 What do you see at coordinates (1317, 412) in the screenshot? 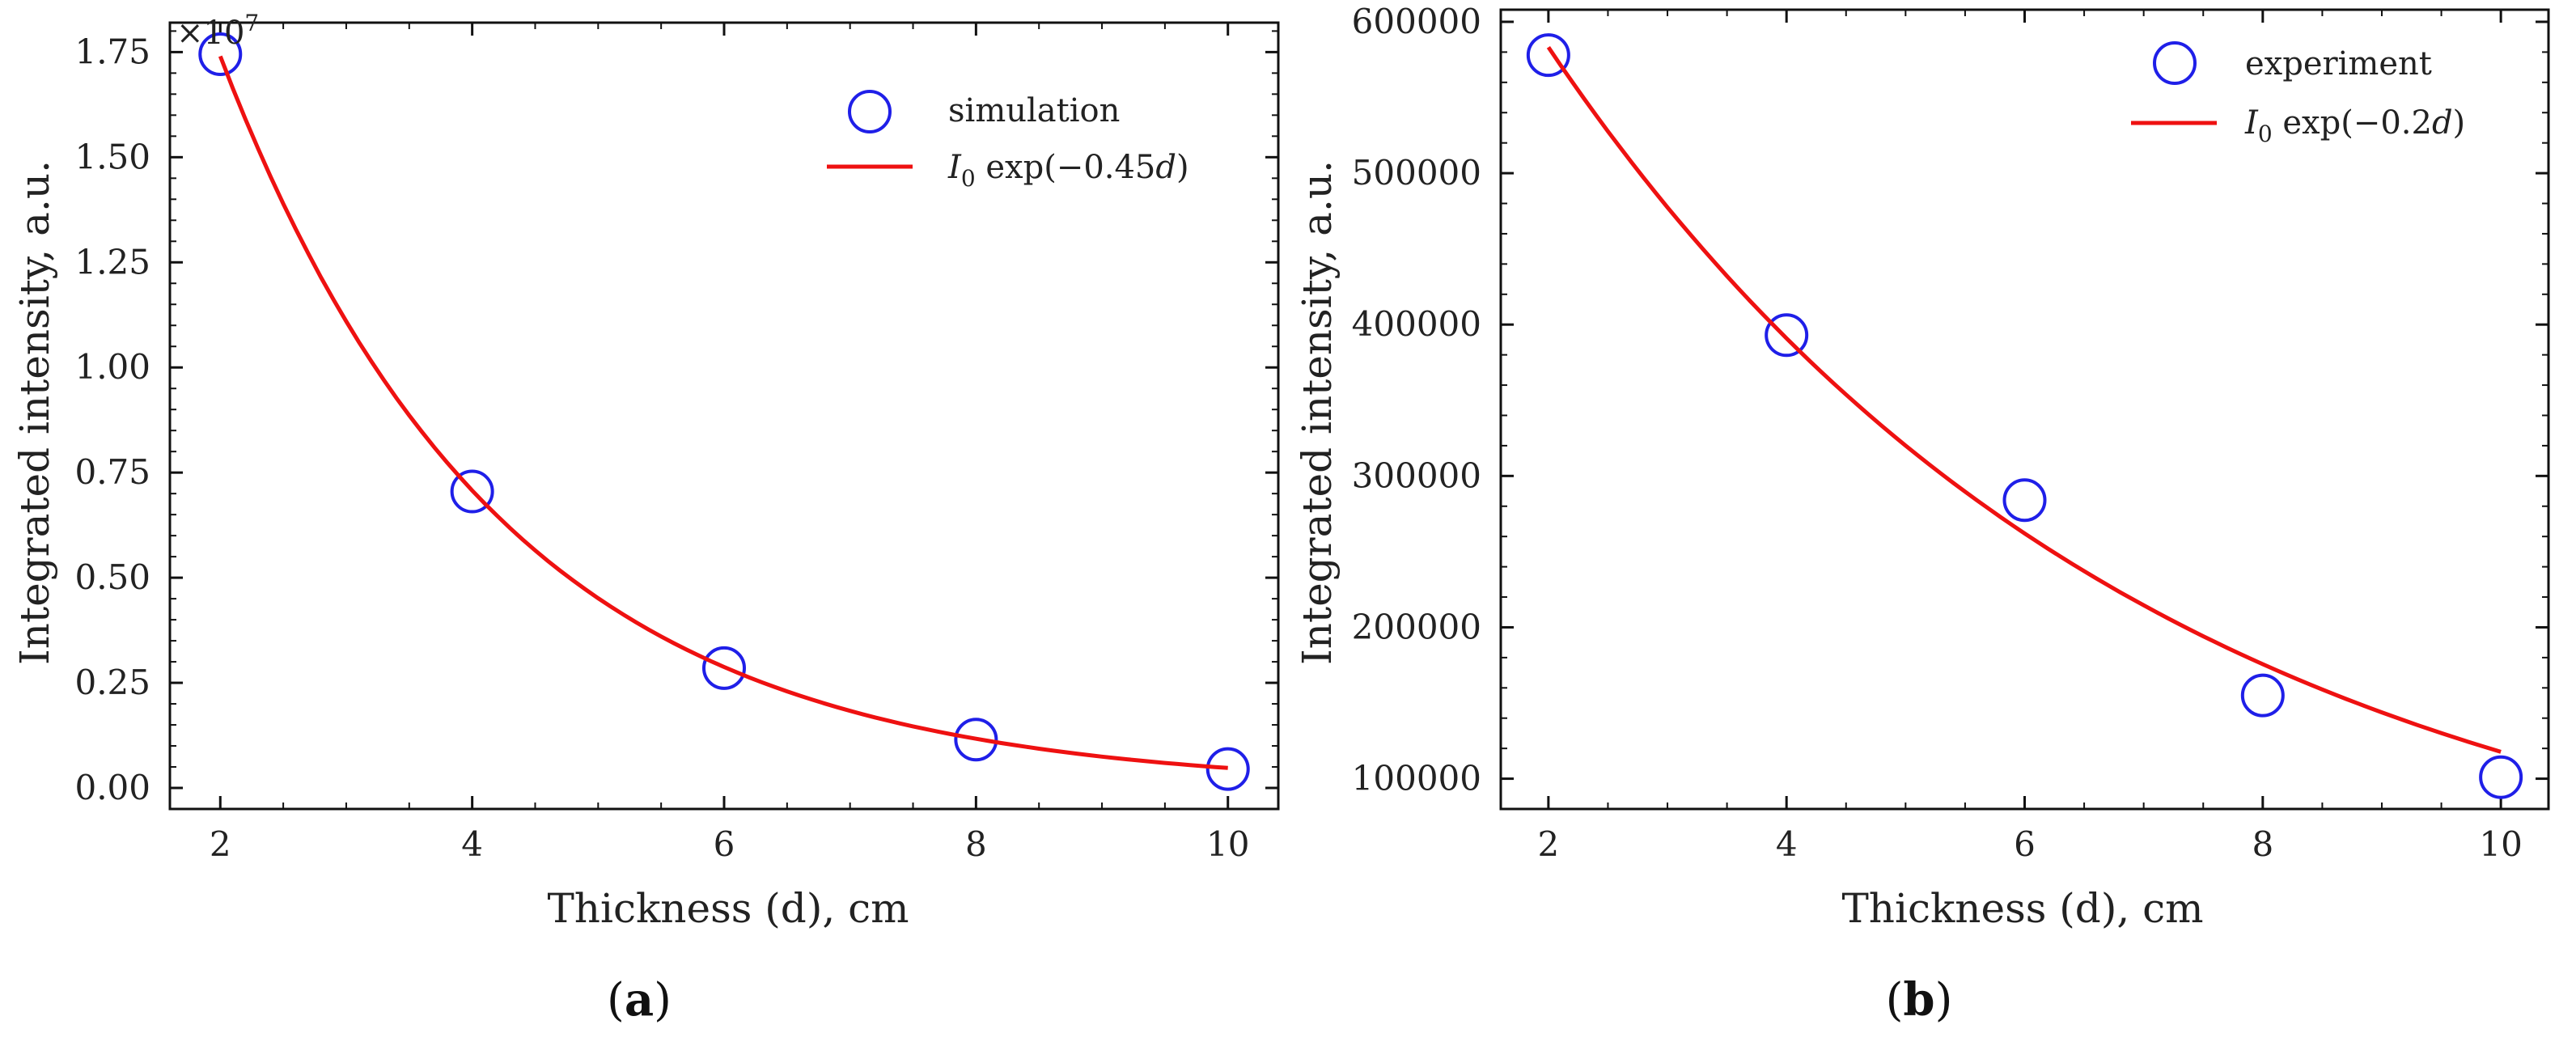
I see `y-axis-title-b: Integrated intensity, a.u.` at bounding box center [1317, 412].